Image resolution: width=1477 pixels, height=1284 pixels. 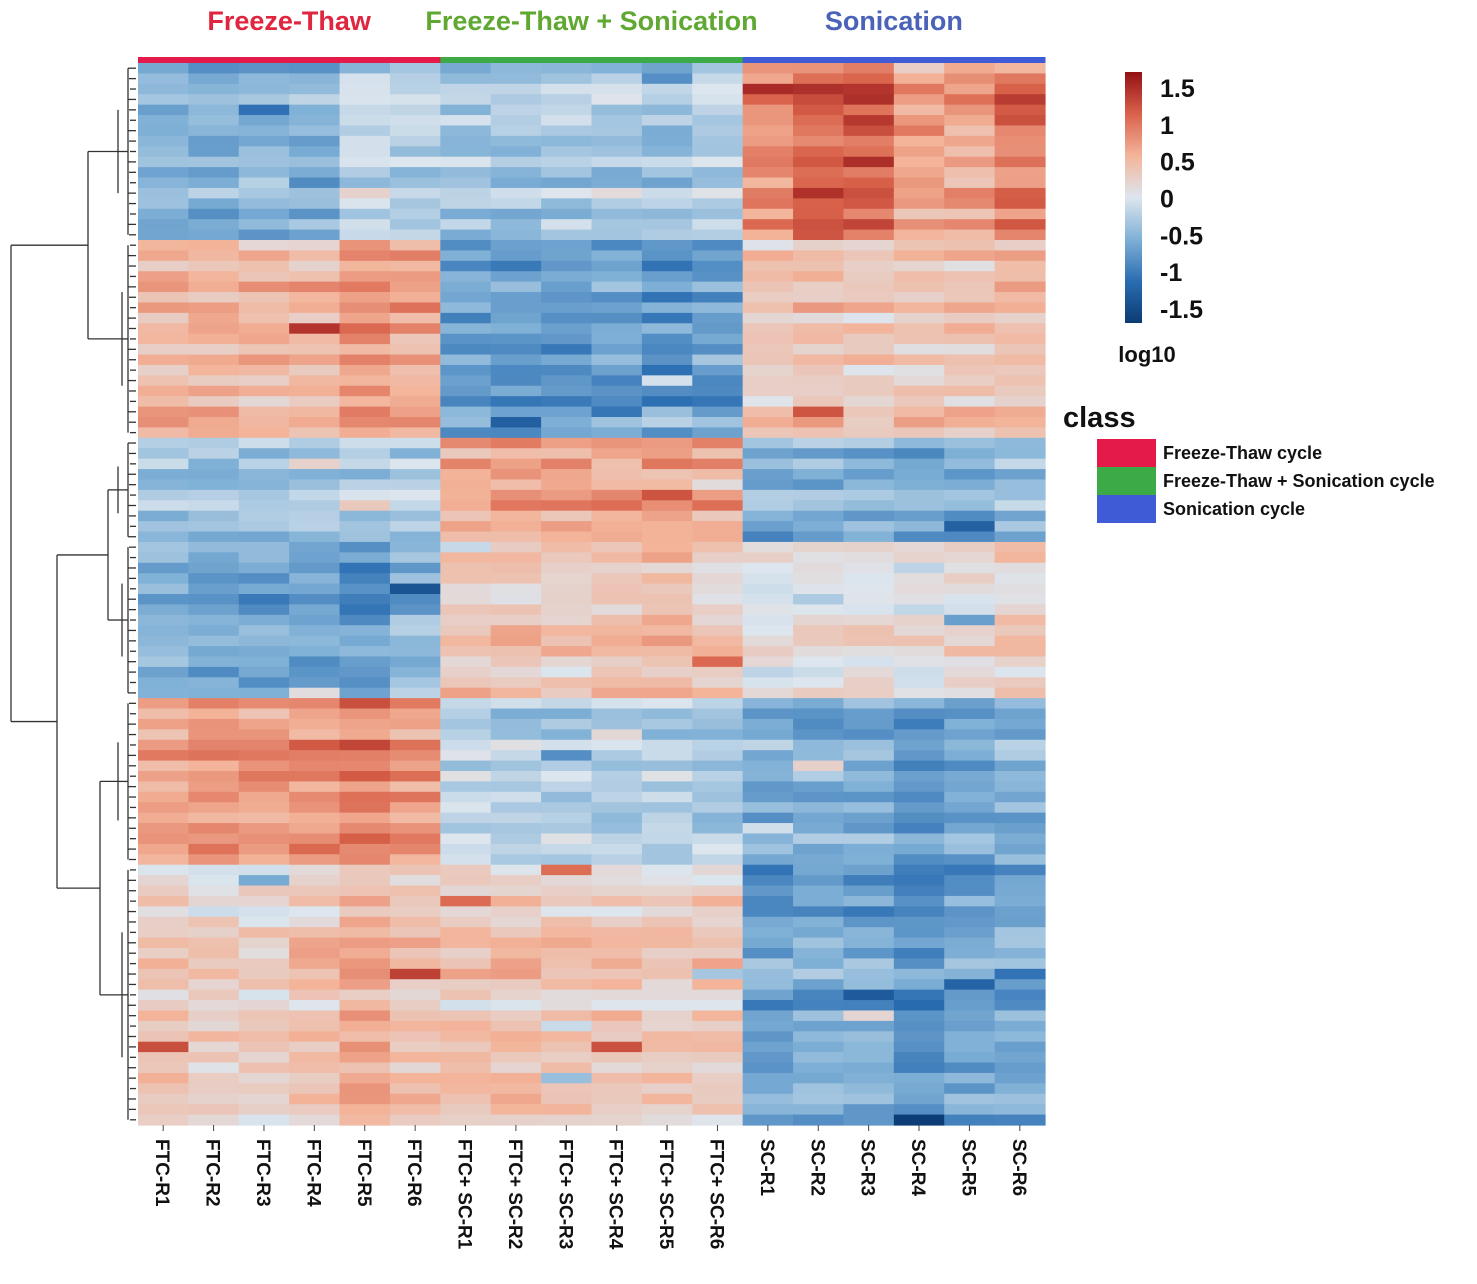 What do you see at coordinates (1167, 126) in the screenshot?
I see `colorbar-tick-label: 1` at bounding box center [1167, 126].